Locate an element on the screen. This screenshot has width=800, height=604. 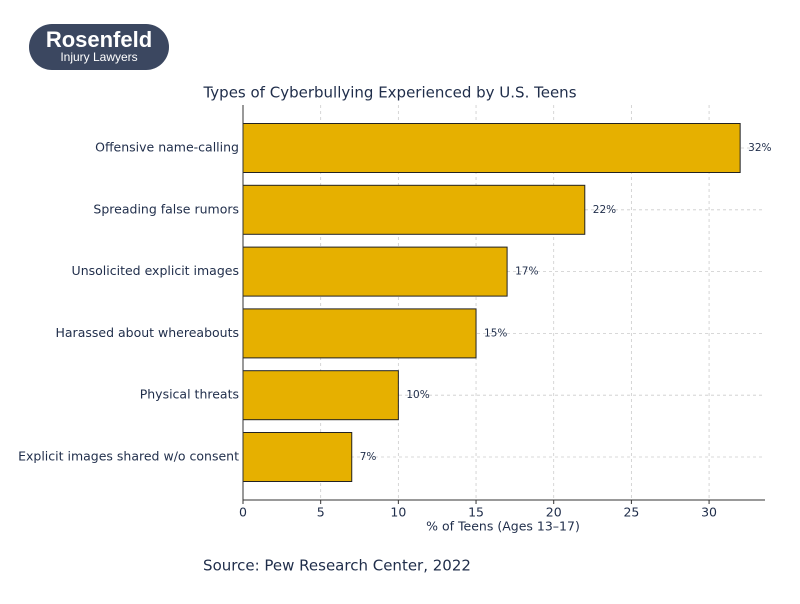
y-tick-label: Offensive name-calling is located at coordinates (167, 147).